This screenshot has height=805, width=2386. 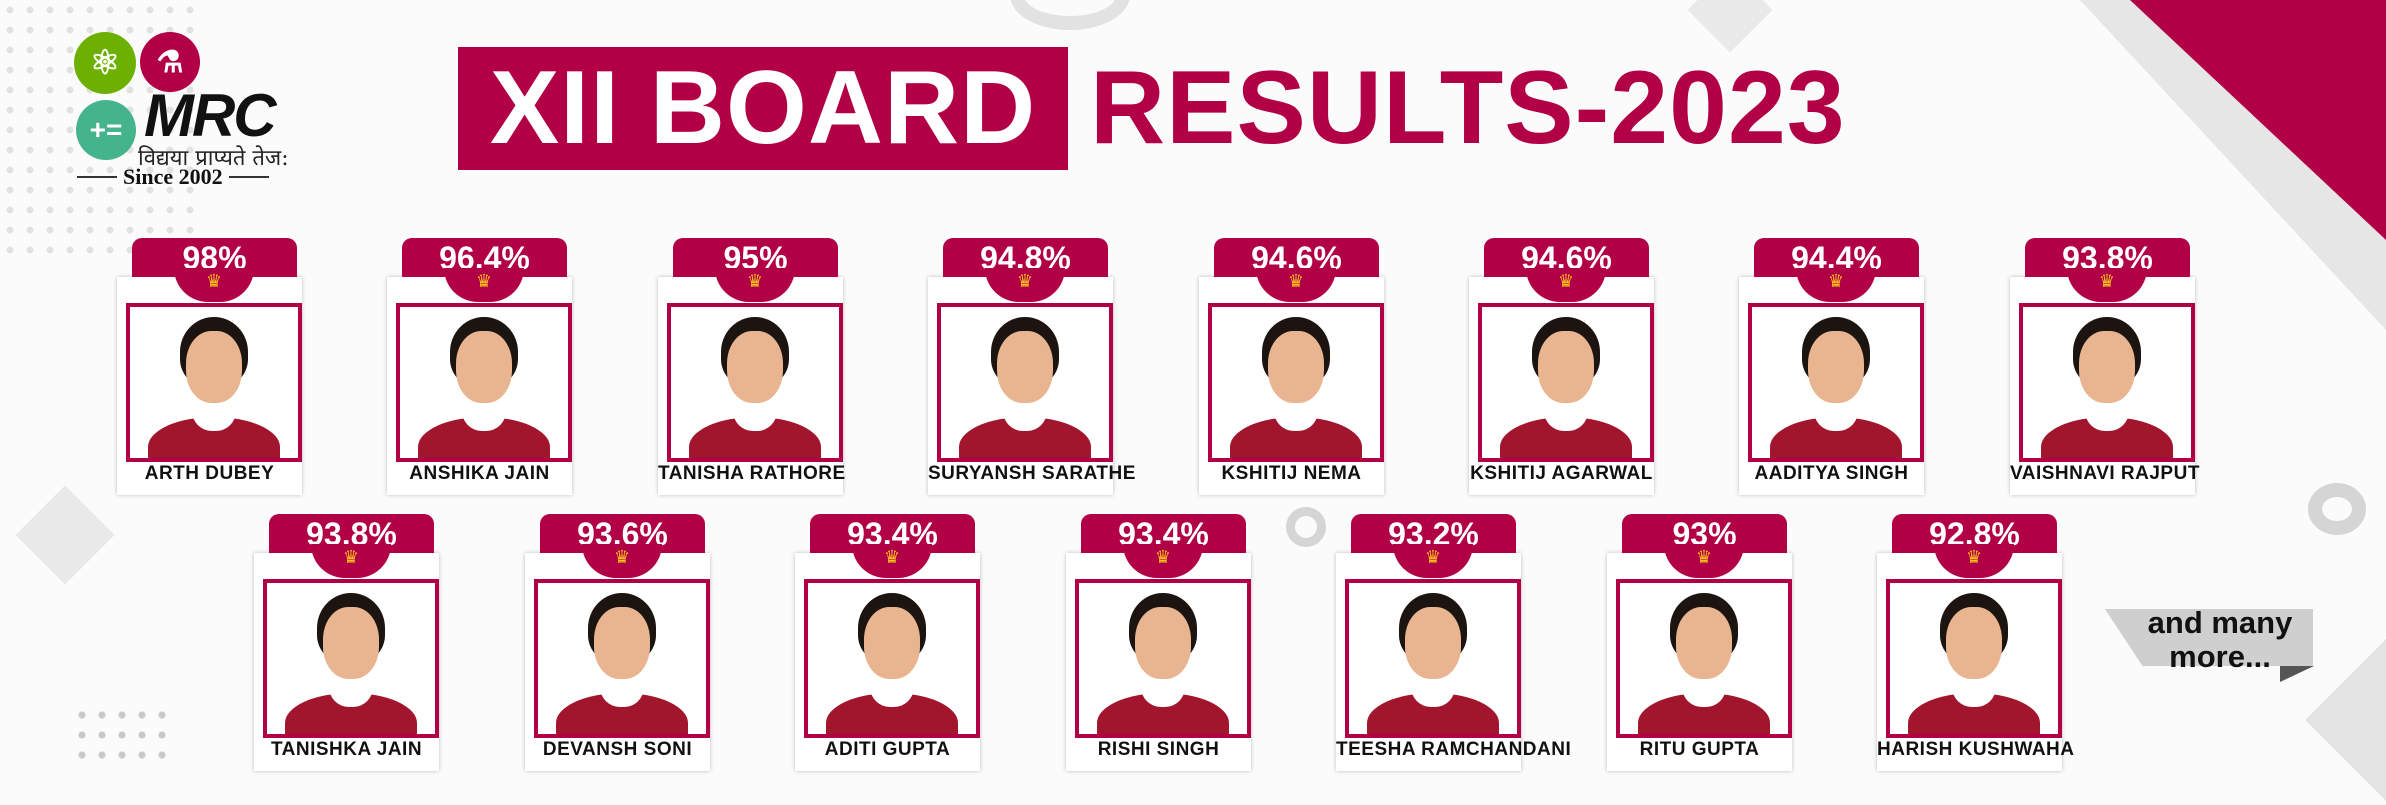 I want to click on student-name: KSHITIJ NEMA, so click(x=1291, y=473).